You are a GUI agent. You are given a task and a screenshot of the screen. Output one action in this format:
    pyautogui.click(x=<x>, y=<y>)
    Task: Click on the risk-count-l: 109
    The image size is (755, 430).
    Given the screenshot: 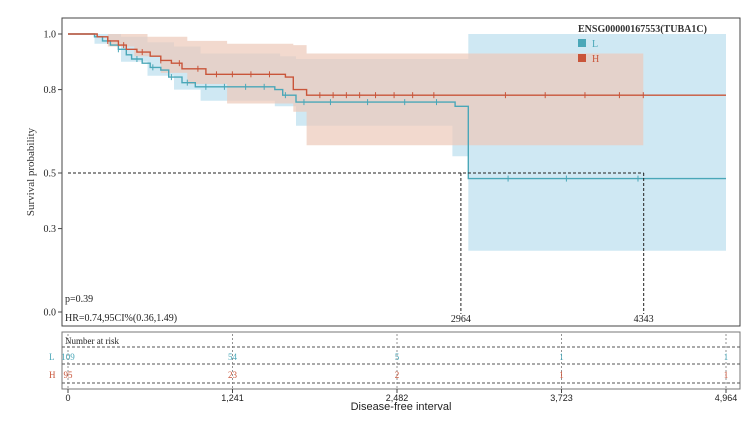 What is the action you would take?
    pyautogui.click(x=68, y=357)
    